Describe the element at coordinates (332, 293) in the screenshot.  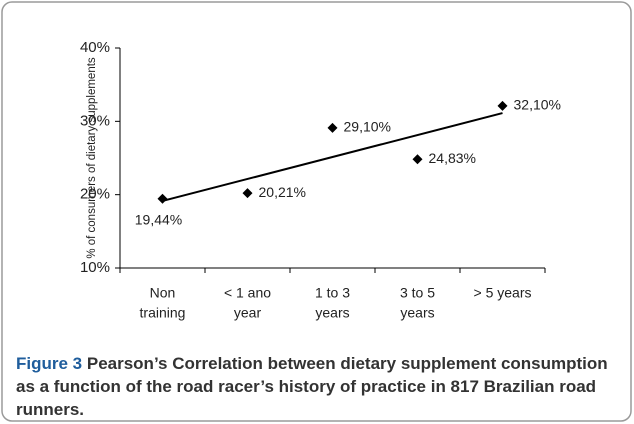
I see `x-tick-label: 1 to 3` at that location.